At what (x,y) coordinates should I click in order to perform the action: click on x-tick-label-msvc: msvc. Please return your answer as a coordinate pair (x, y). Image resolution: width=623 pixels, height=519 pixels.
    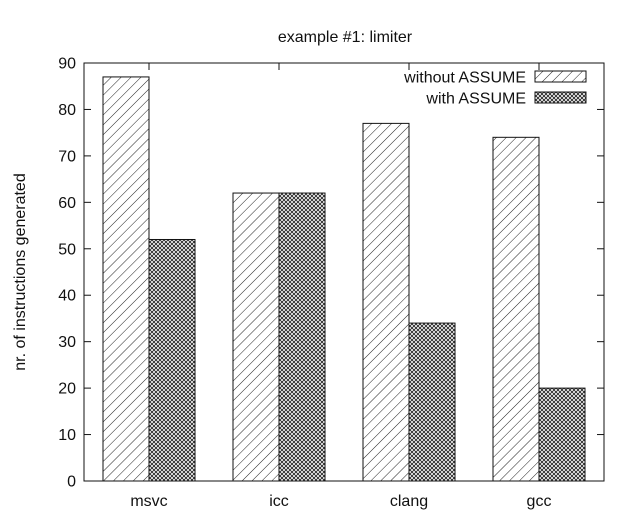
    Looking at the image, I should click on (148, 501).